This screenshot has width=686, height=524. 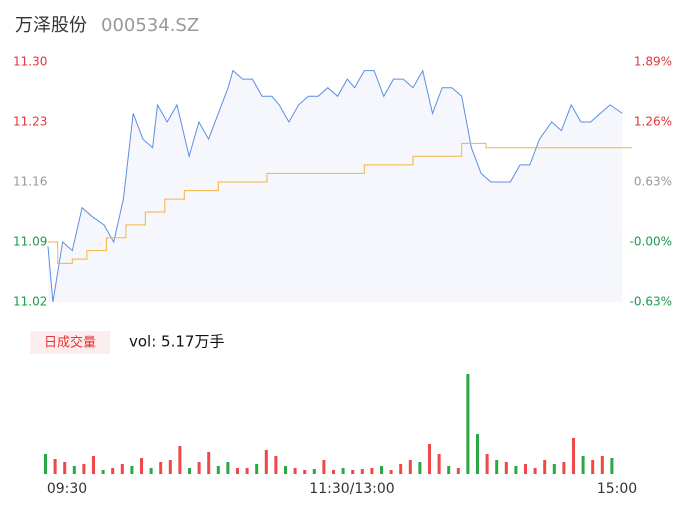 What do you see at coordinates (30, 182) in the screenshot?
I see `y-tick-label: 11.16` at bounding box center [30, 182].